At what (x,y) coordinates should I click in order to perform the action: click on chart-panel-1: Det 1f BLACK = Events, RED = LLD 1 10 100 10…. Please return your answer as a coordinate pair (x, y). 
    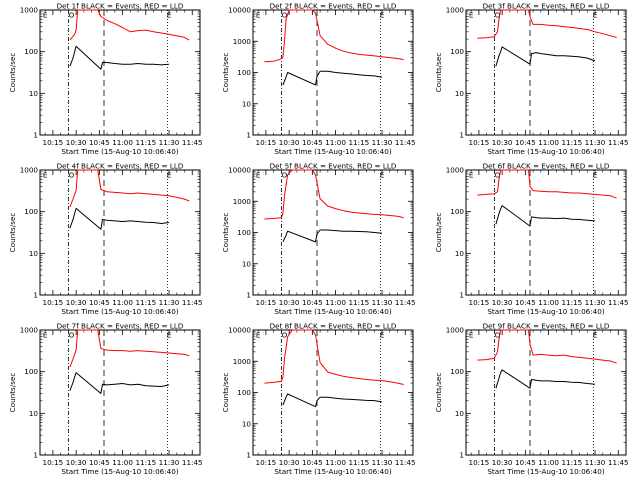
    Looking at the image, I should click on (105, 79).